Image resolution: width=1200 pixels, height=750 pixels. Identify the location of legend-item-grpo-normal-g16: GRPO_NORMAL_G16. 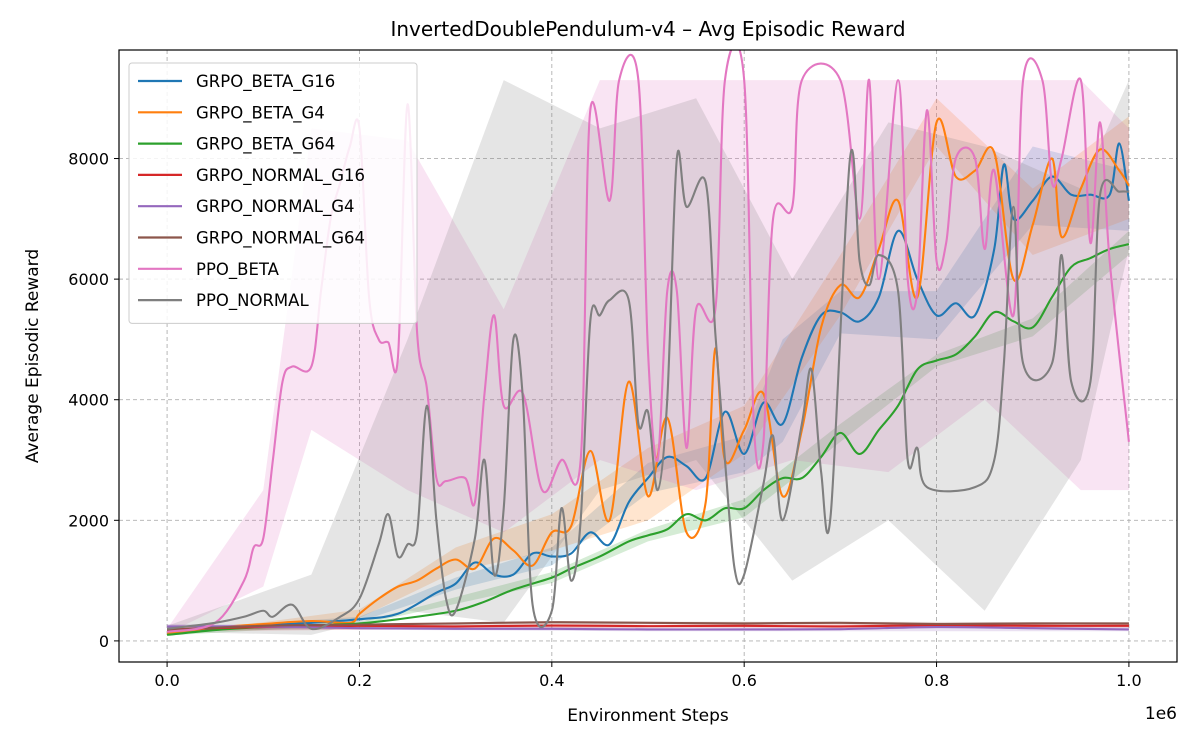
(251, 176).